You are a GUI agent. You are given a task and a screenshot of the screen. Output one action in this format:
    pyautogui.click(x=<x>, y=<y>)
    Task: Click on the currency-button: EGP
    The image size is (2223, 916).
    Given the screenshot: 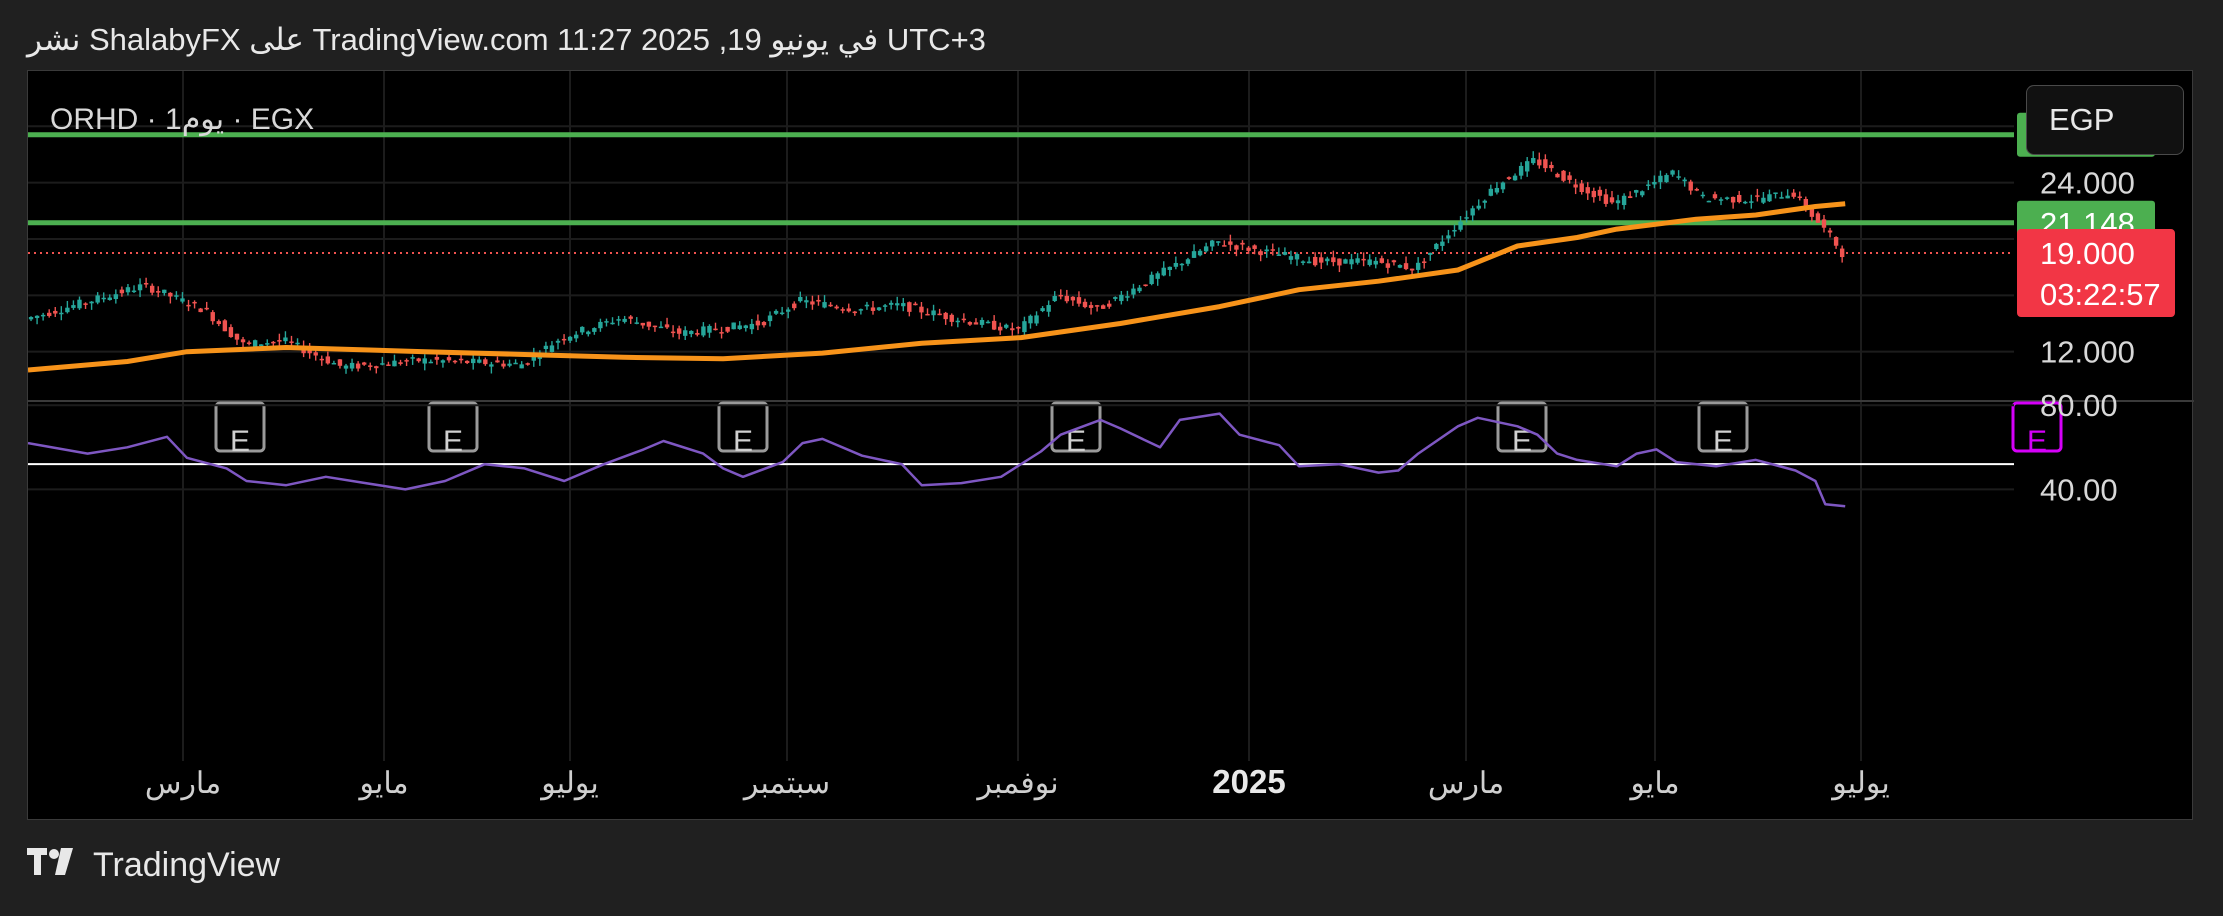 What is the action you would take?
    pyautogui.click(x=2105, y=120)
    